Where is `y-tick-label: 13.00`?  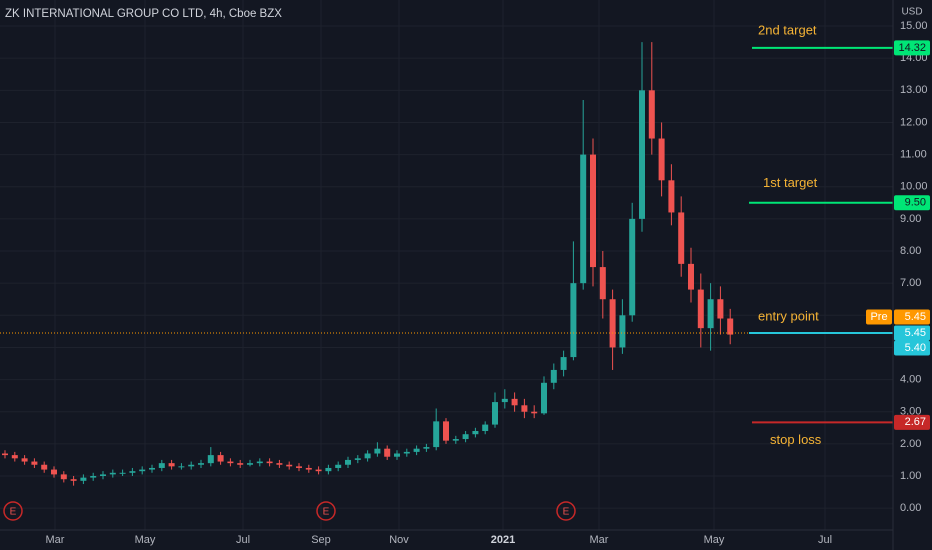
y-tick-label: 13.00 is located at coordinates (914, 90).